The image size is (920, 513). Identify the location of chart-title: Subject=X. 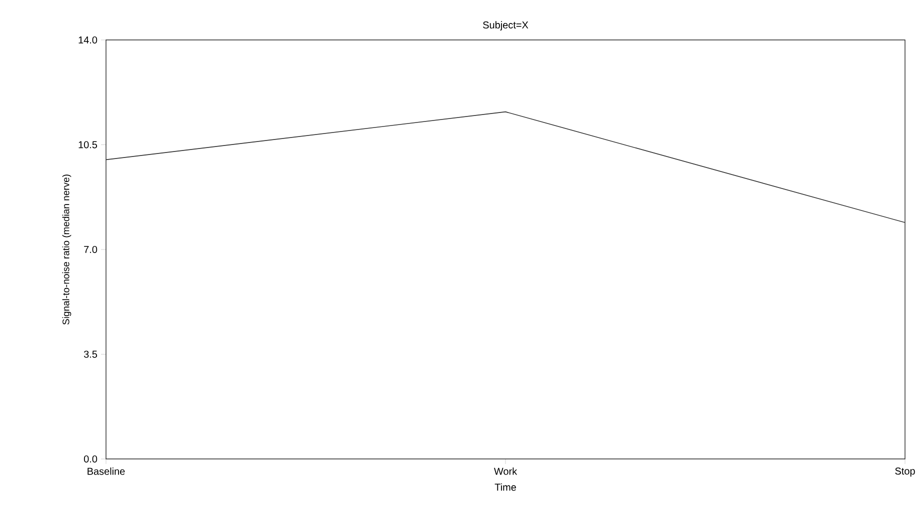
(505, 25).